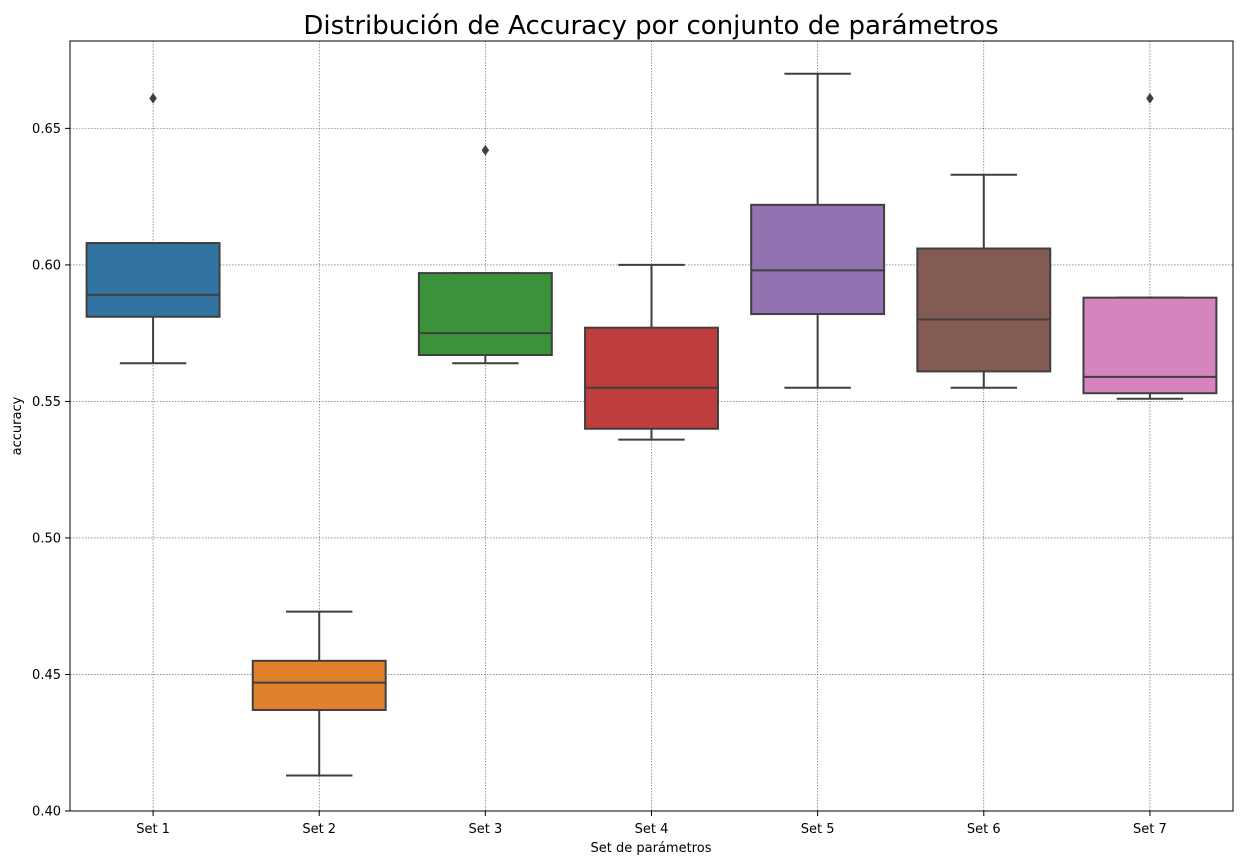  I want to click on y-tick-label: 0.50, so click(46, 538).